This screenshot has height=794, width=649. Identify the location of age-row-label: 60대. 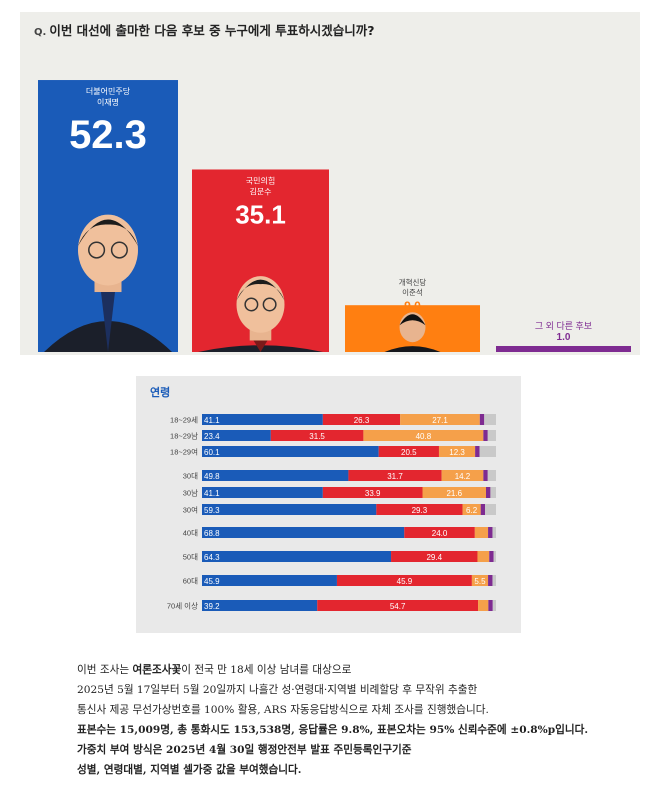
(190, 581).